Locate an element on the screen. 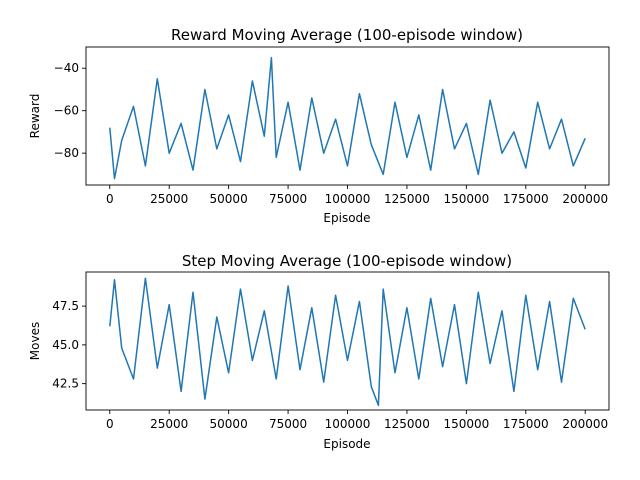 The width and height of the screenshot is (640, 480). reward-x-tick-label: 200000 is located at coordinates (585, 199).